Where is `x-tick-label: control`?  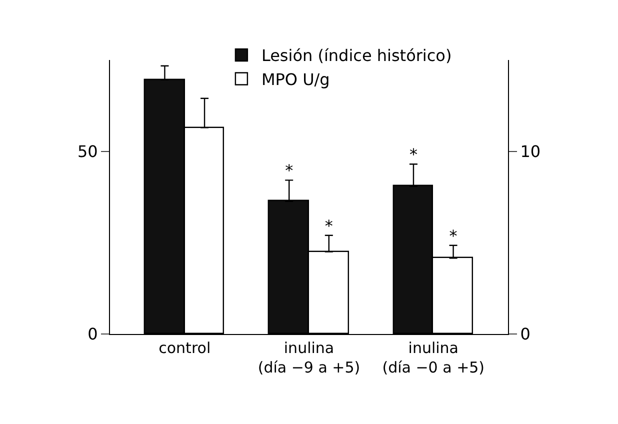 x-tick-label: control is located at coordinates (184, 348).